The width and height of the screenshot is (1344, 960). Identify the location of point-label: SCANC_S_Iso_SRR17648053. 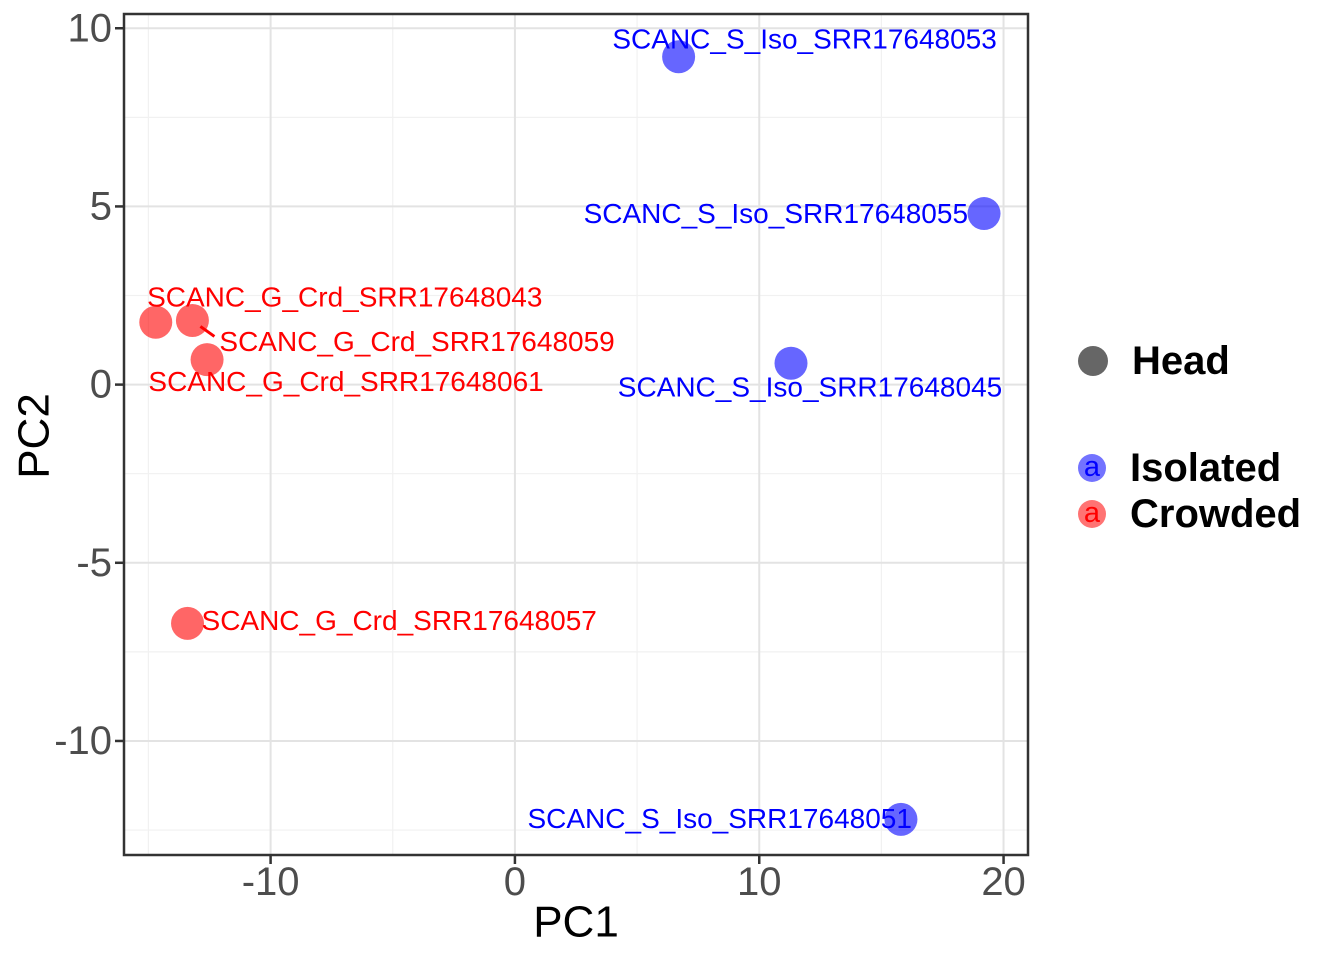
(804, 38).